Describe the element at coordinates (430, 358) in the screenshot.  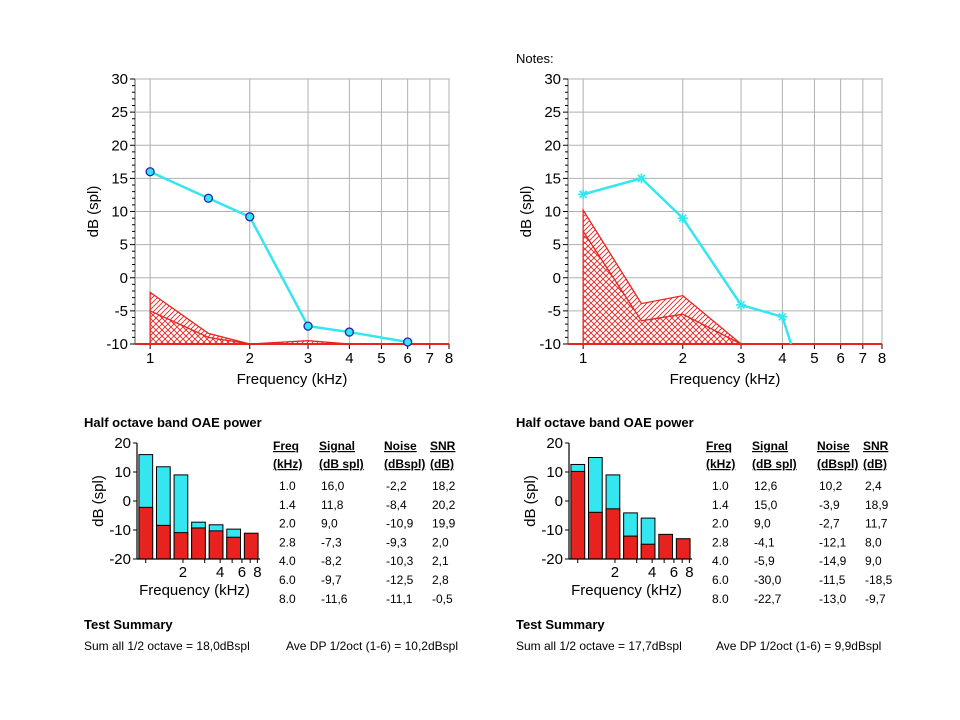
I see `x-tick-label: 7` at that location.